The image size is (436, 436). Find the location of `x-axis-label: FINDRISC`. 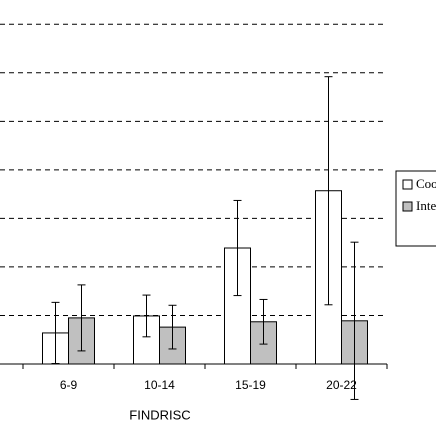

x-axis-label: FINDRISC is located at coordinates (159, 414).